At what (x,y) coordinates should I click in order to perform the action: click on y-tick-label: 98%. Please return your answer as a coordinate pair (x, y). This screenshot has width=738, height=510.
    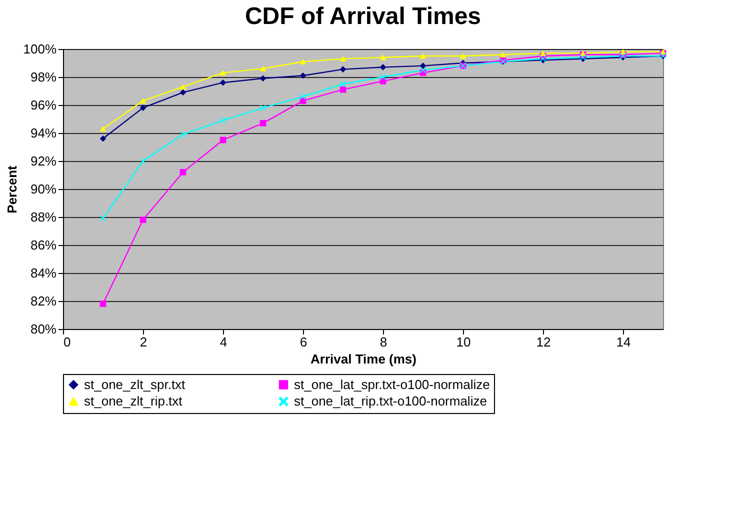
    Looking at the image, I should click on (43, 77).